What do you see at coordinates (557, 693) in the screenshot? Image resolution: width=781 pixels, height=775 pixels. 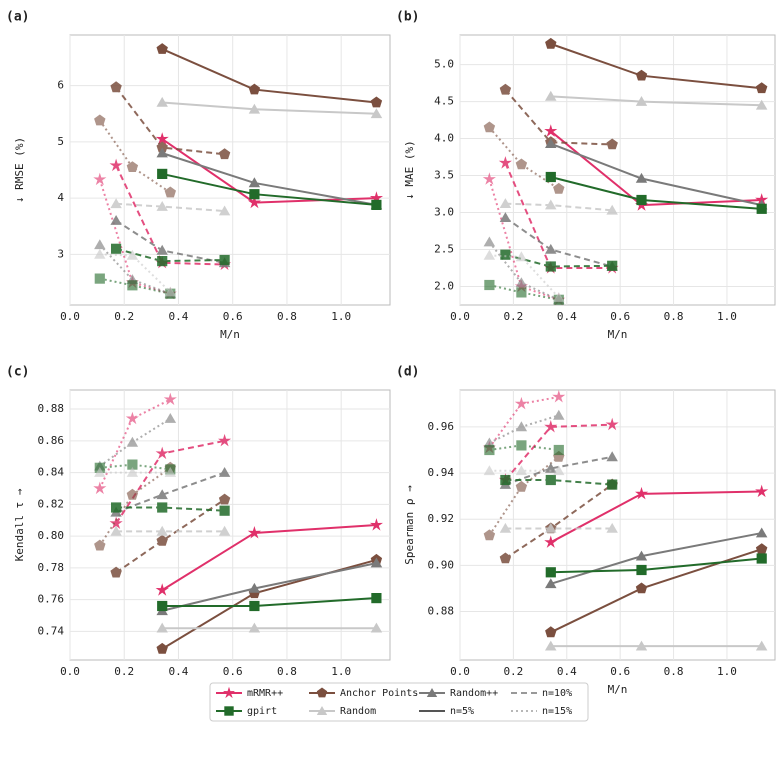 I see `legend-label: n=10%` at bounding box center [557, 693].